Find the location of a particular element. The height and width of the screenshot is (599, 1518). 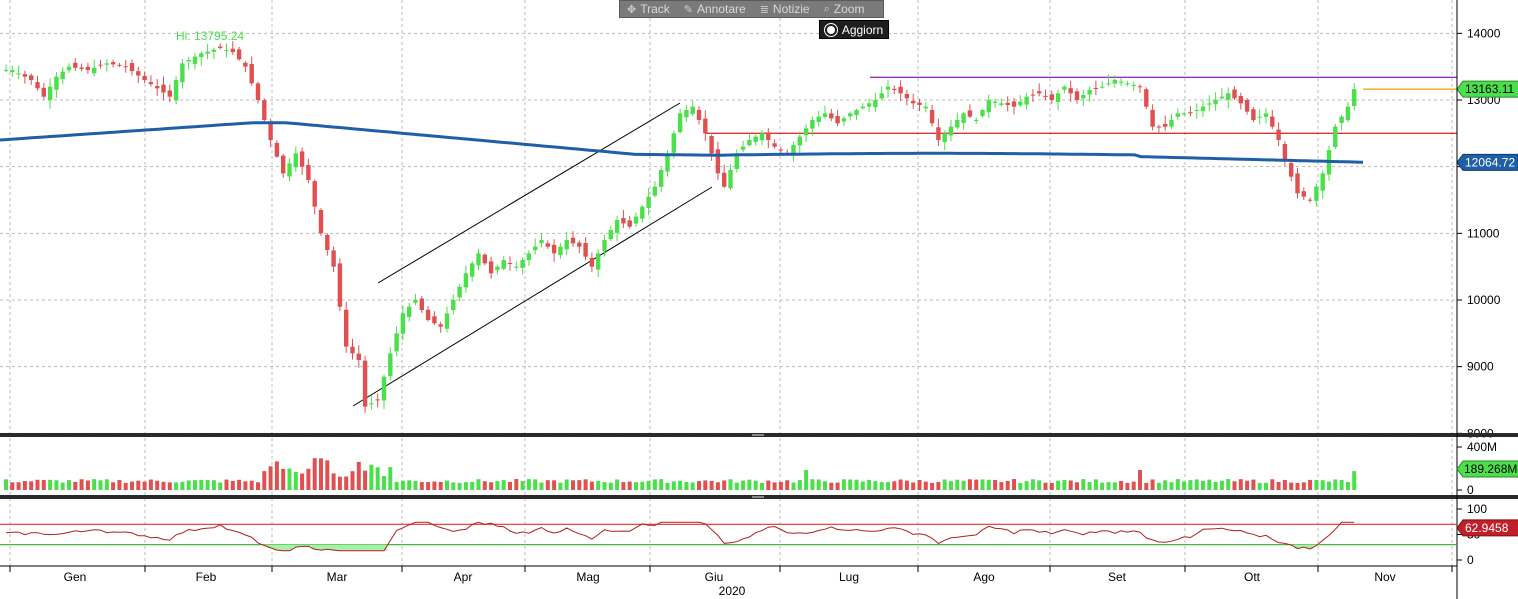

zoom-button: ⌕ Zoom is located at coordinates (844, 9).